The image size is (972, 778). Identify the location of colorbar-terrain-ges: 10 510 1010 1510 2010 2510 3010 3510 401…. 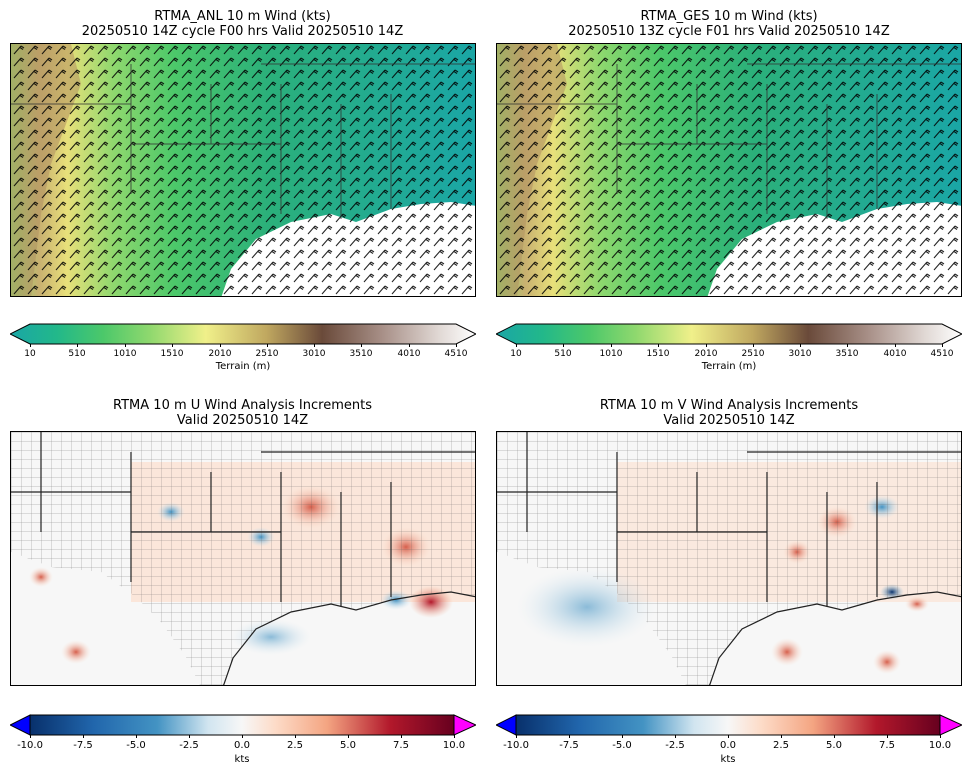
(729, 347).